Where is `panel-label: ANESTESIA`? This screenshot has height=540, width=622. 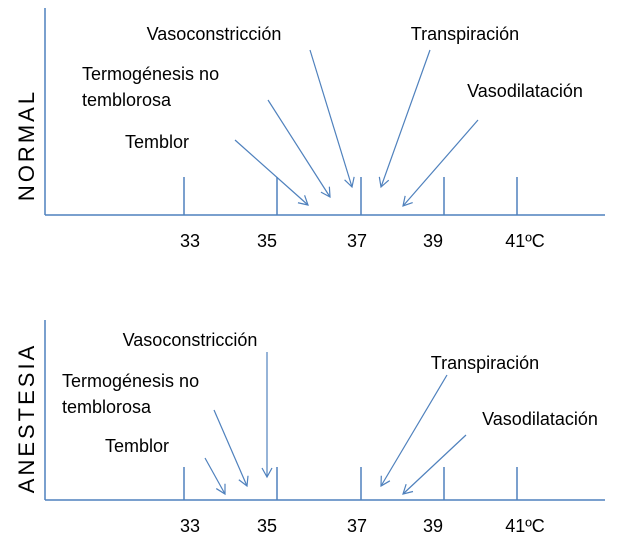 panel-label: ANESTESIA is located at coordinates (26, 418).